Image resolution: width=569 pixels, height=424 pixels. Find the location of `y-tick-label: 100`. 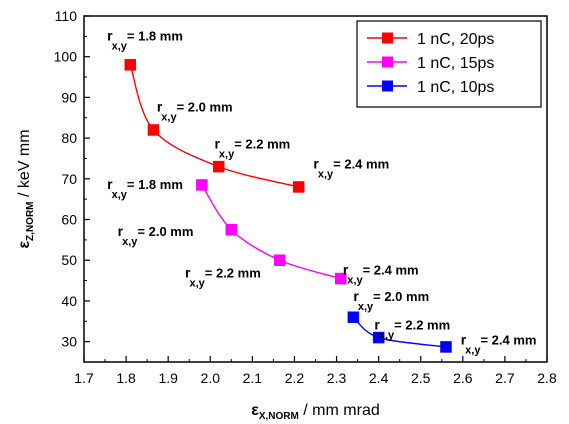

y-tick-label: 100 is located at coordinates (66, 57).